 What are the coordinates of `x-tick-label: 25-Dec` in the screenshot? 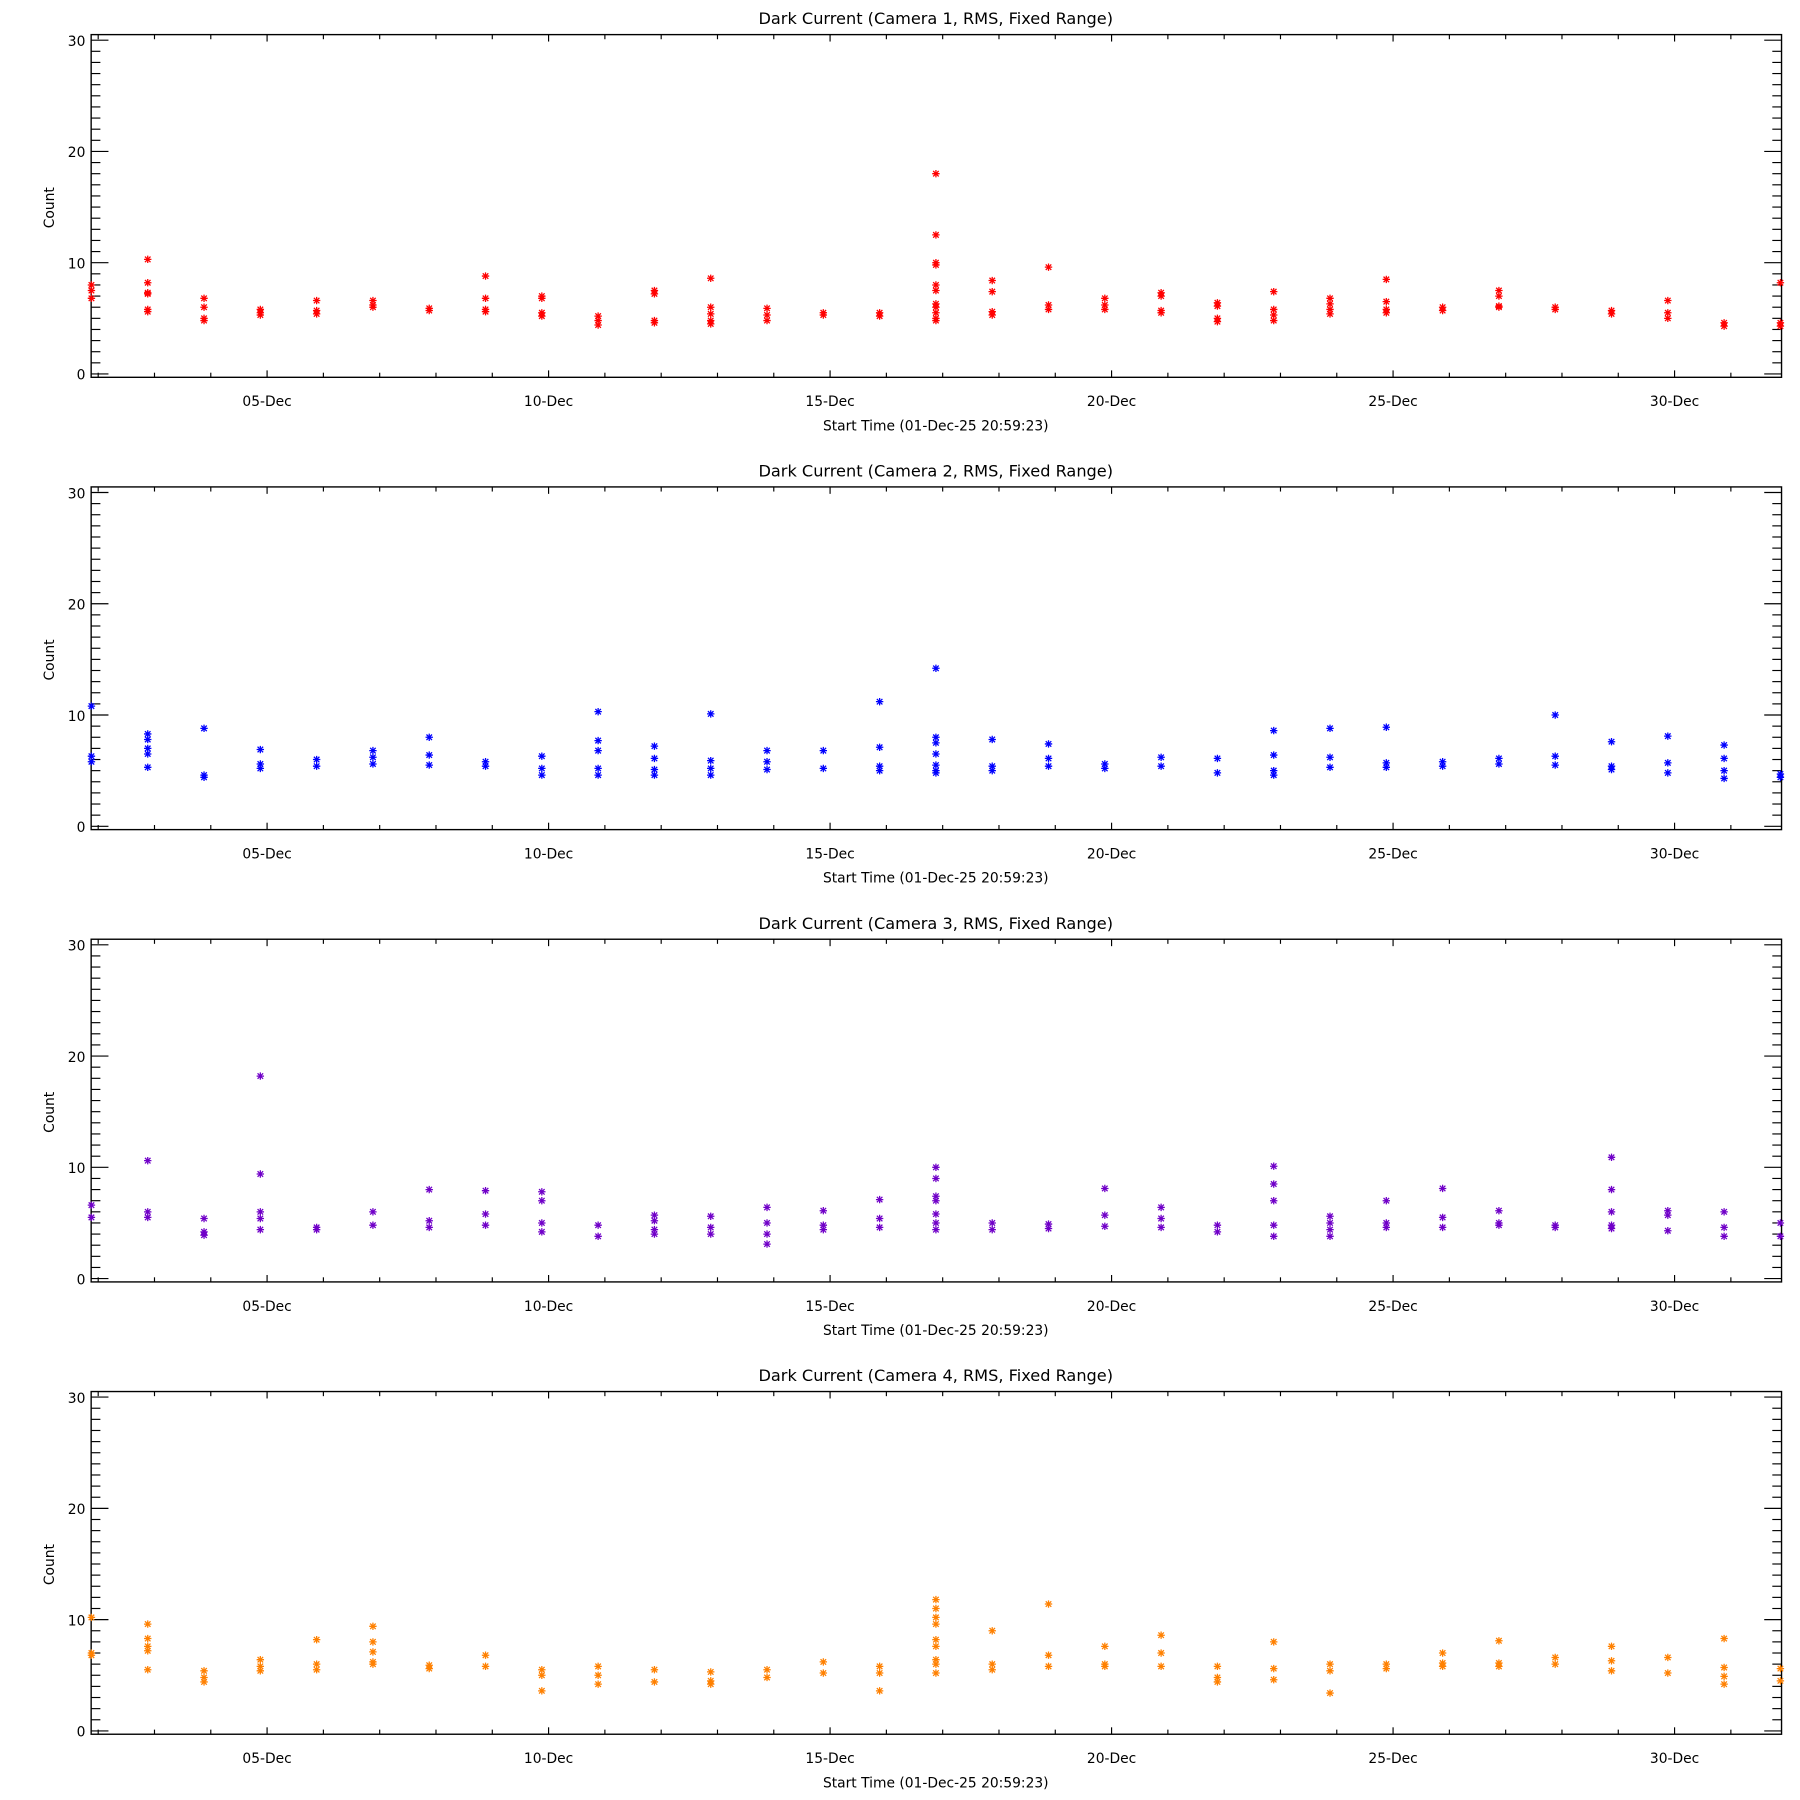 It's located at (1392, 854).